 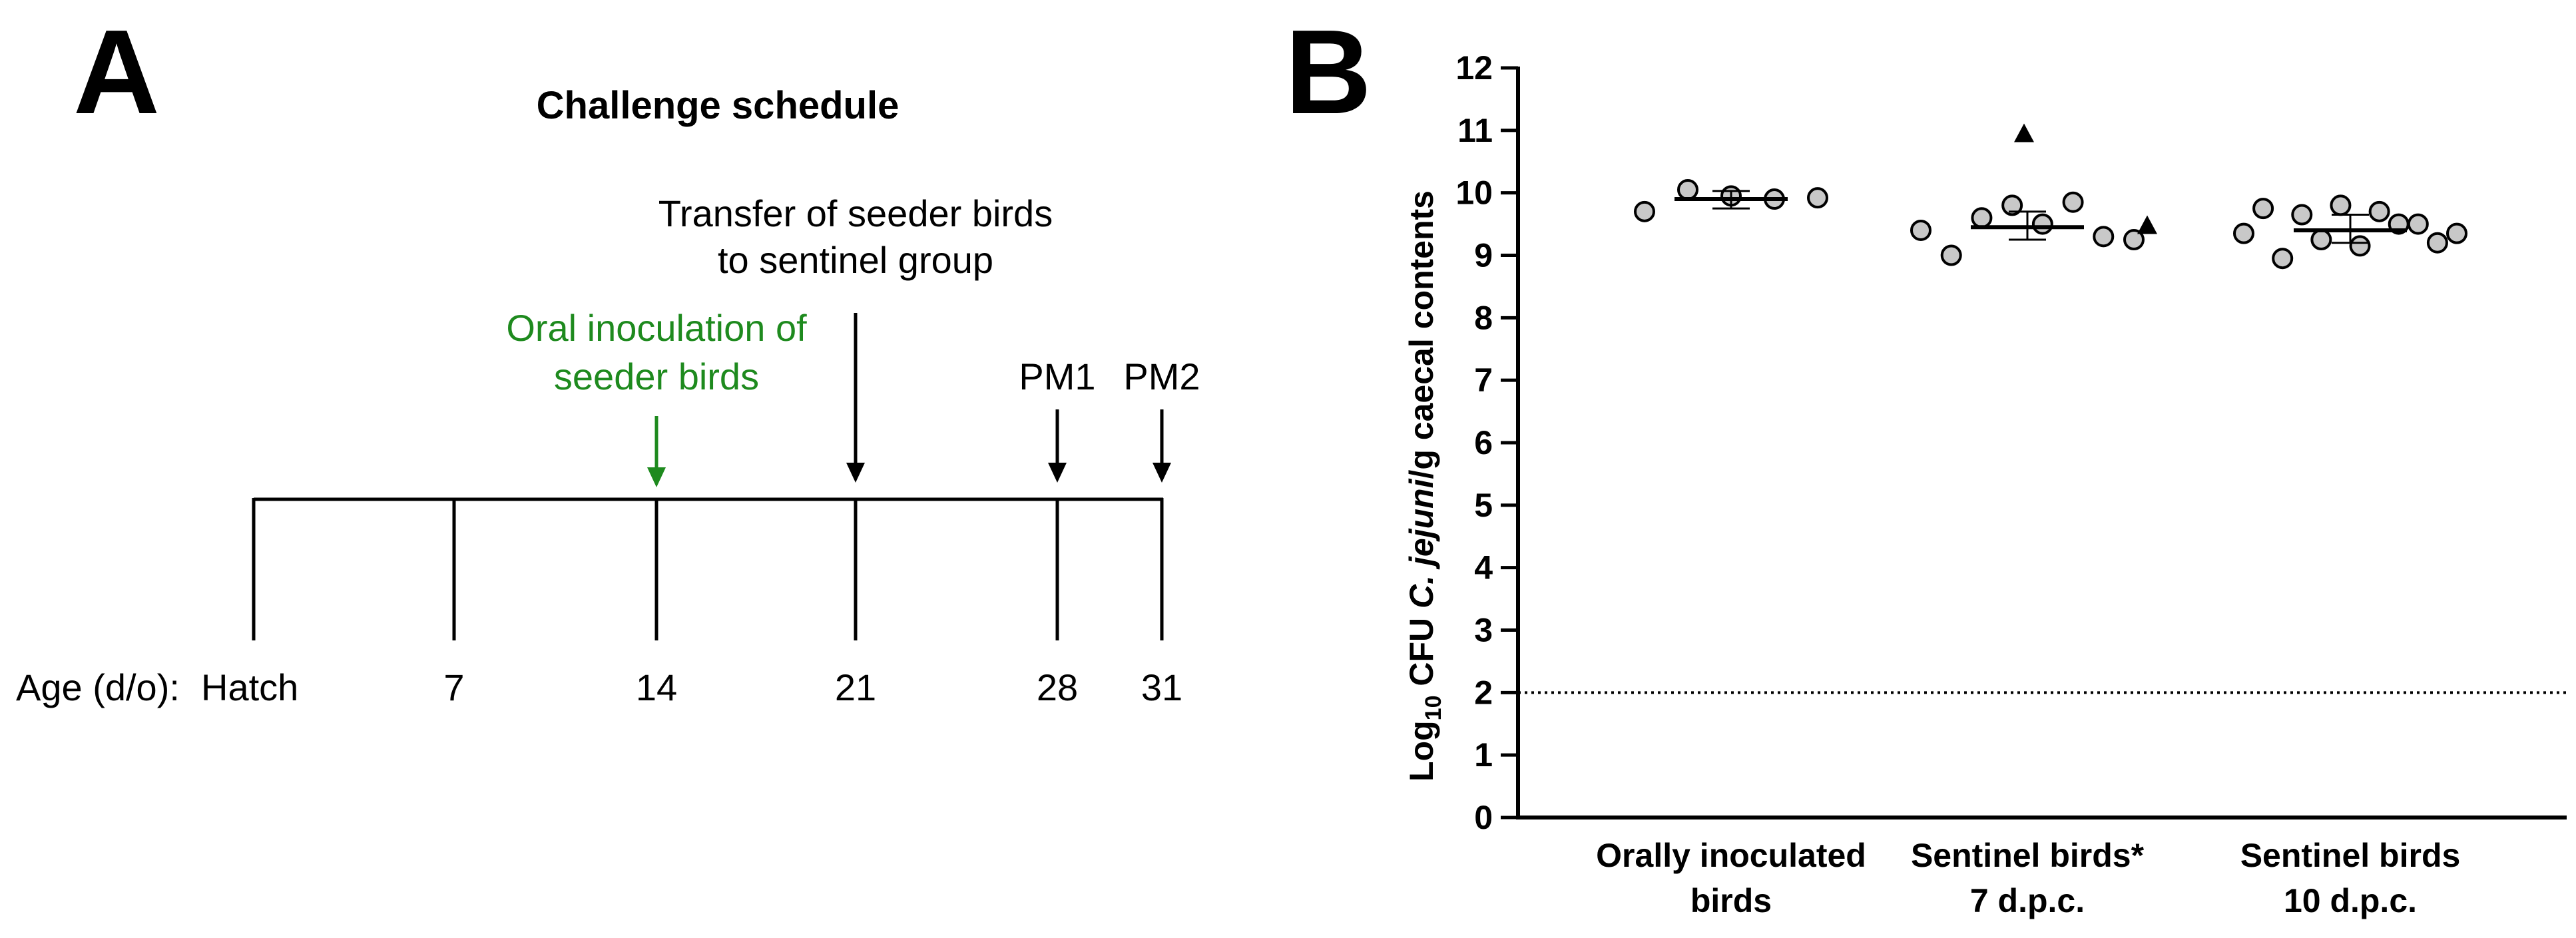 I want to click on y-tick-label-10: 10, so click(x=1474, y=193).